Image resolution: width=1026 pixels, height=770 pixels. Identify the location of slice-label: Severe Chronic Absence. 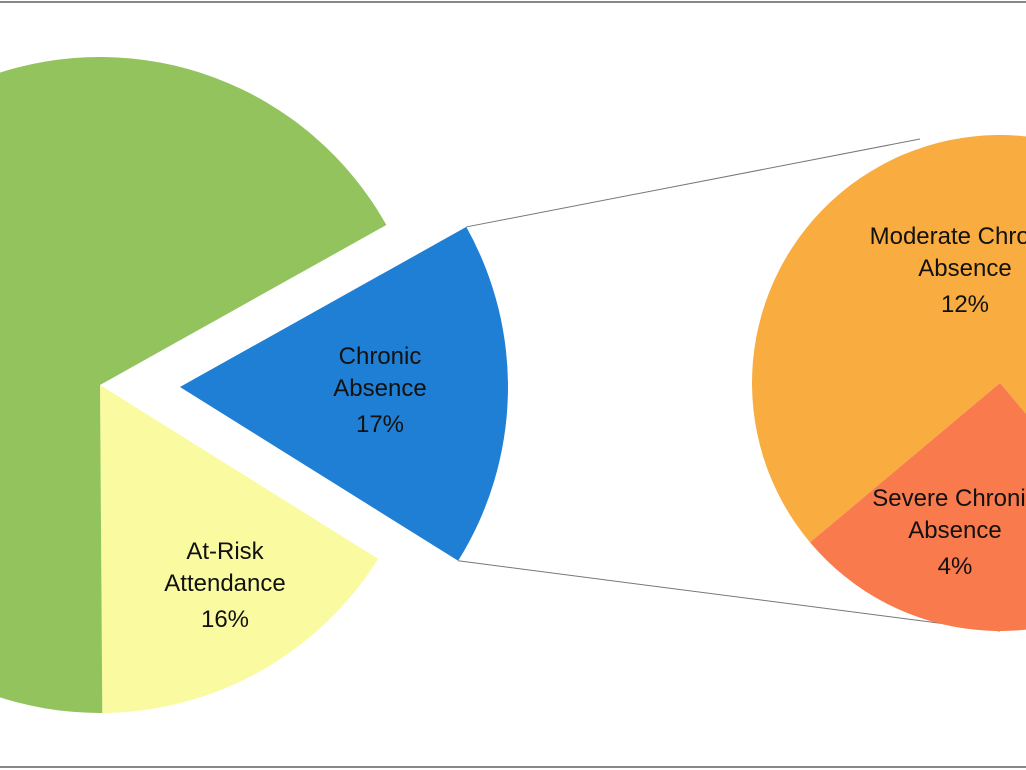
(949, 514).